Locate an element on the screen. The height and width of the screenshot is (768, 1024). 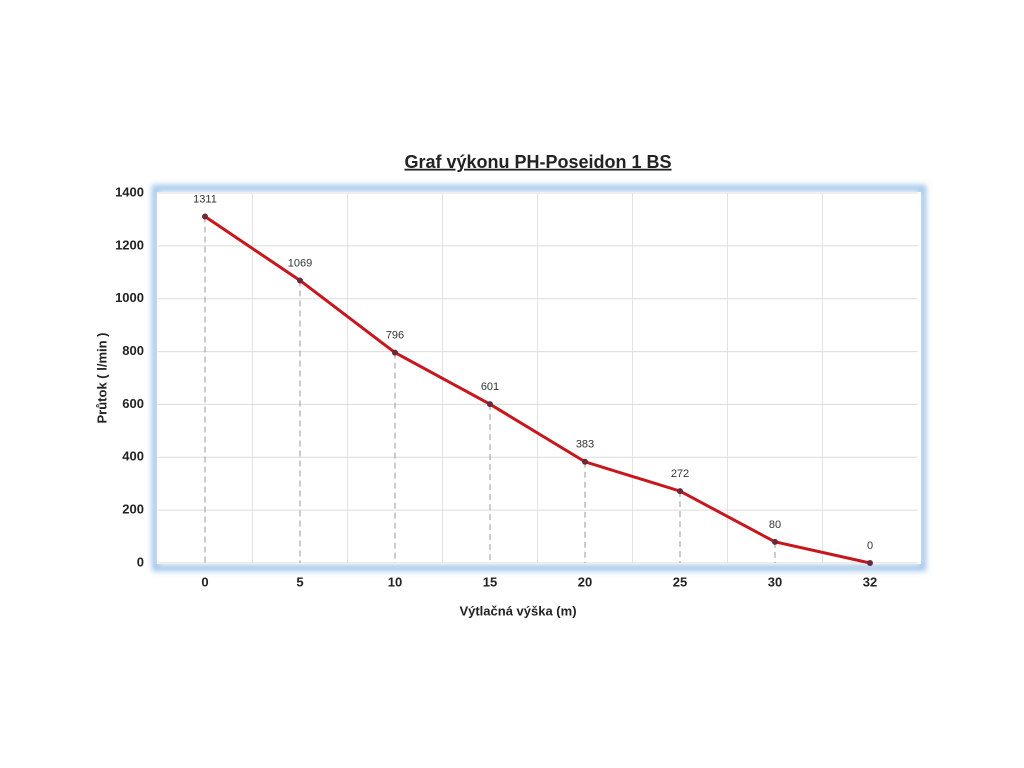
data-label: 272 is located at coordinates (680, 474).